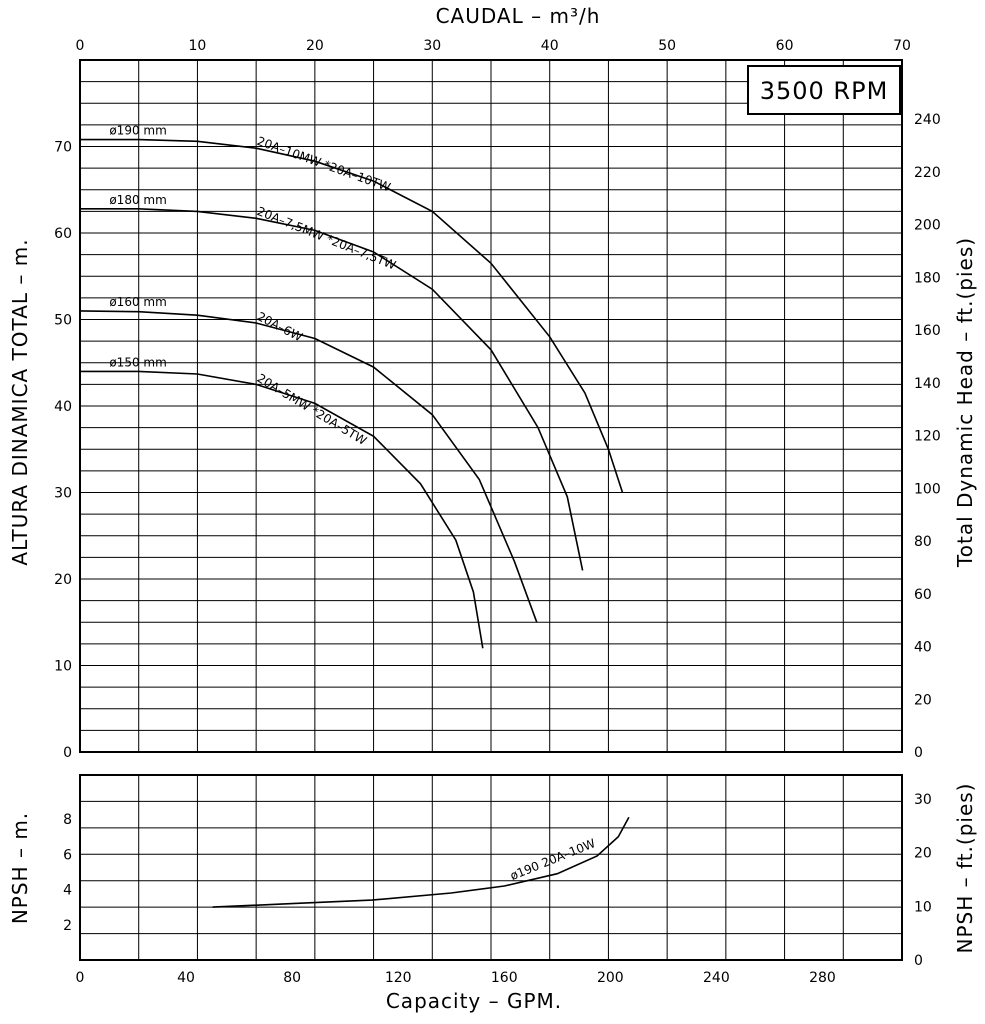 The image size is (985, 1024). What do you see at coordinates (785, 46) in the screenshot?
I see `x-top-tick-label: 60` at bounding box center [785, 46].